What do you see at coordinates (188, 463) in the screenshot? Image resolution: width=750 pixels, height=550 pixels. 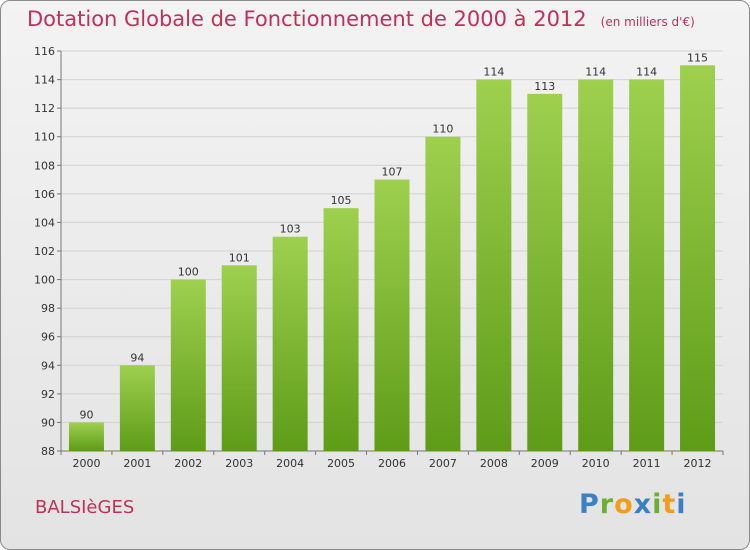 I see `x-tick-label: 2002` at bounding box center [188, 463].